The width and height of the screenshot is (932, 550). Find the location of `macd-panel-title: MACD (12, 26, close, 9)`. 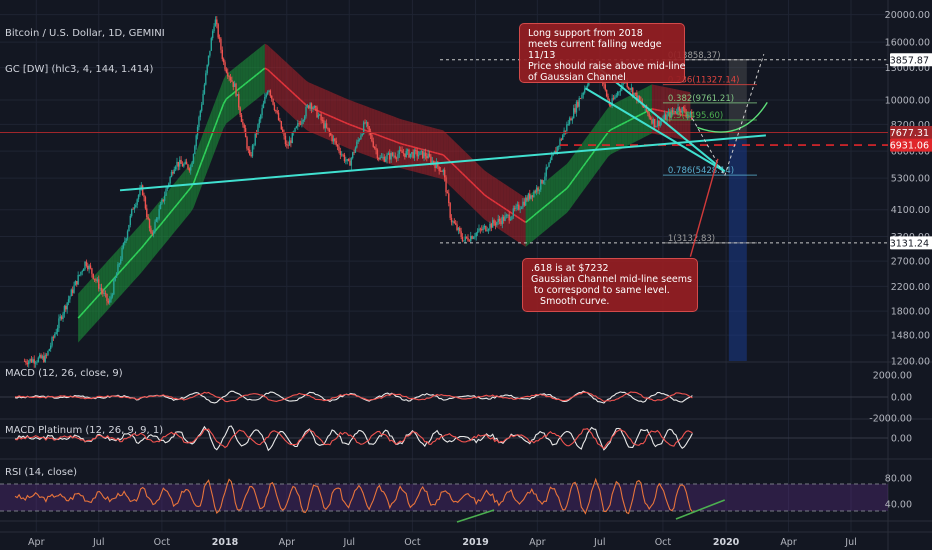

macd-panel-title: MACD (12, 26, close, 9) is located at coordinates (64, 373).